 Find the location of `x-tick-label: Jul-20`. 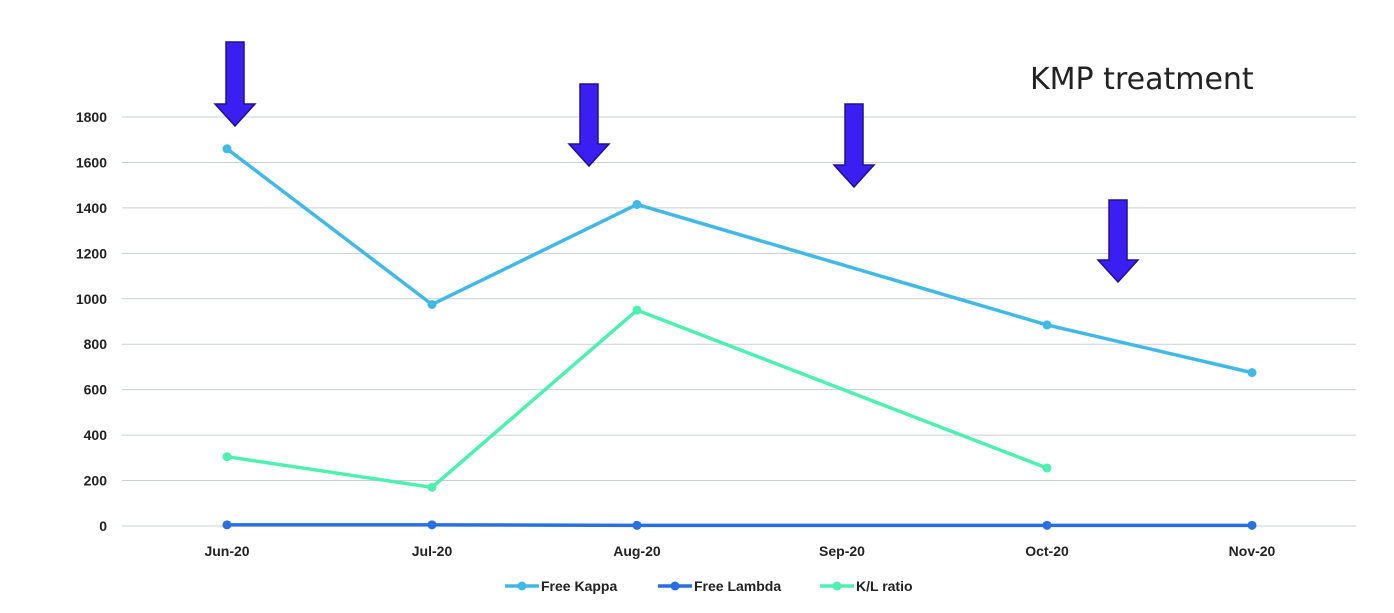

x-tick-label: Jul-20 is located at coordinates (432, 551).